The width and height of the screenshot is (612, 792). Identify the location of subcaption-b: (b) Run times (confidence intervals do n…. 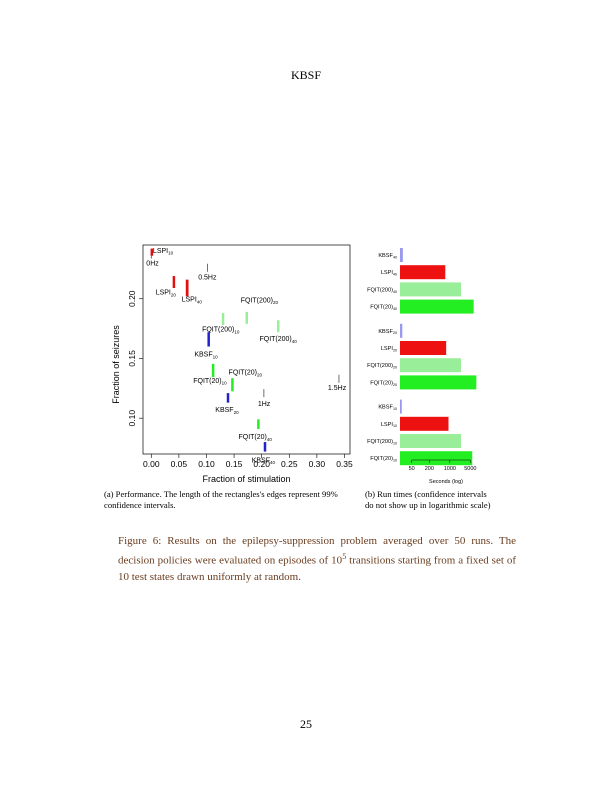
(428, 499).